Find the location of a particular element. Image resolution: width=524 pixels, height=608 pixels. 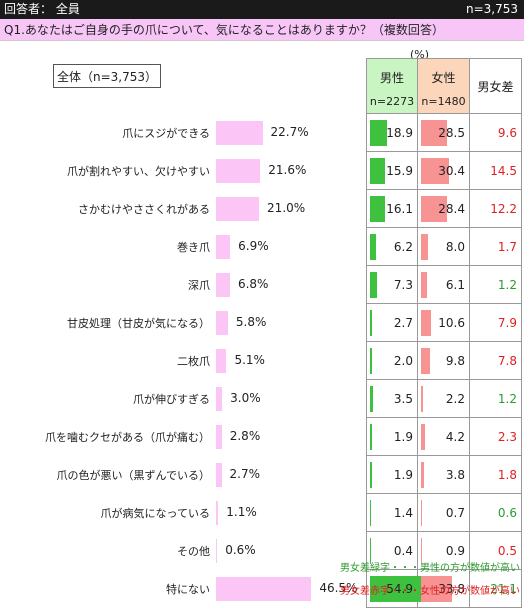

diff-value: 21.1 is located at coordinates (503, 589).